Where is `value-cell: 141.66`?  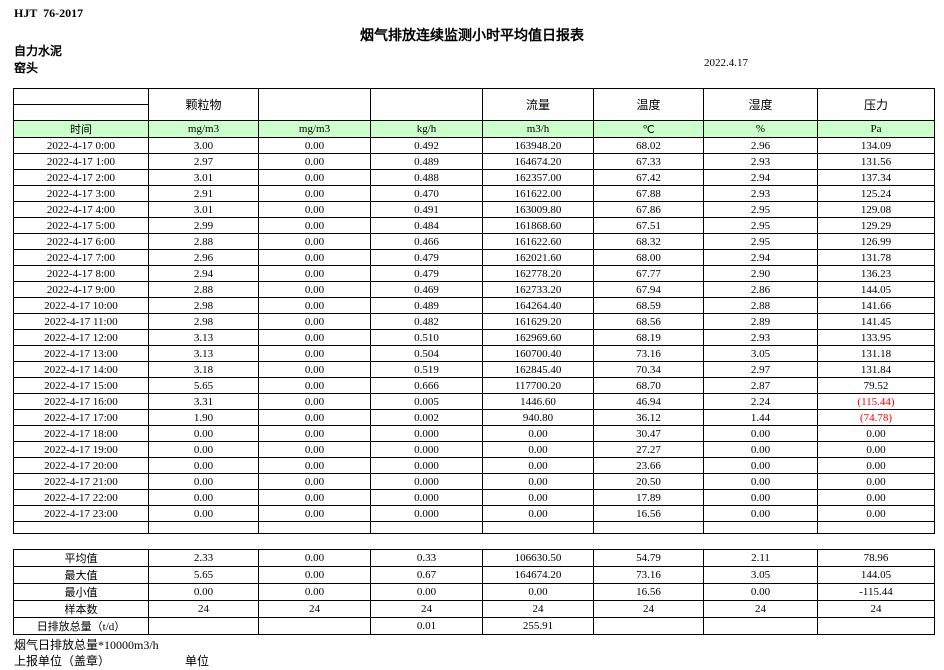 value-cell: 141.66 is located at coordinates (876, 305).